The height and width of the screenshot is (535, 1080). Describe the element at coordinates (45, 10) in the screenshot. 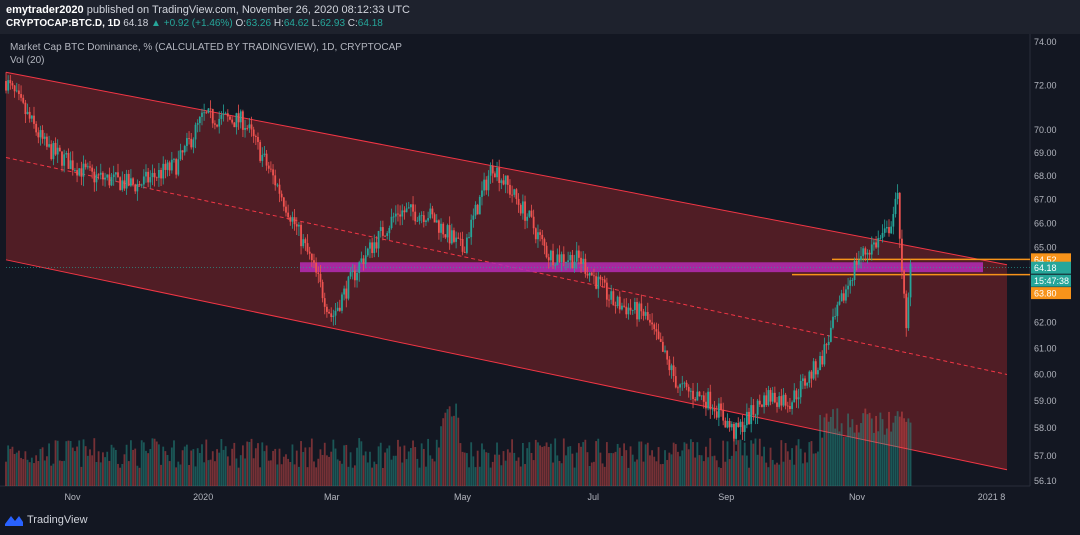

I see `author-name: emytrader2020` at that location.